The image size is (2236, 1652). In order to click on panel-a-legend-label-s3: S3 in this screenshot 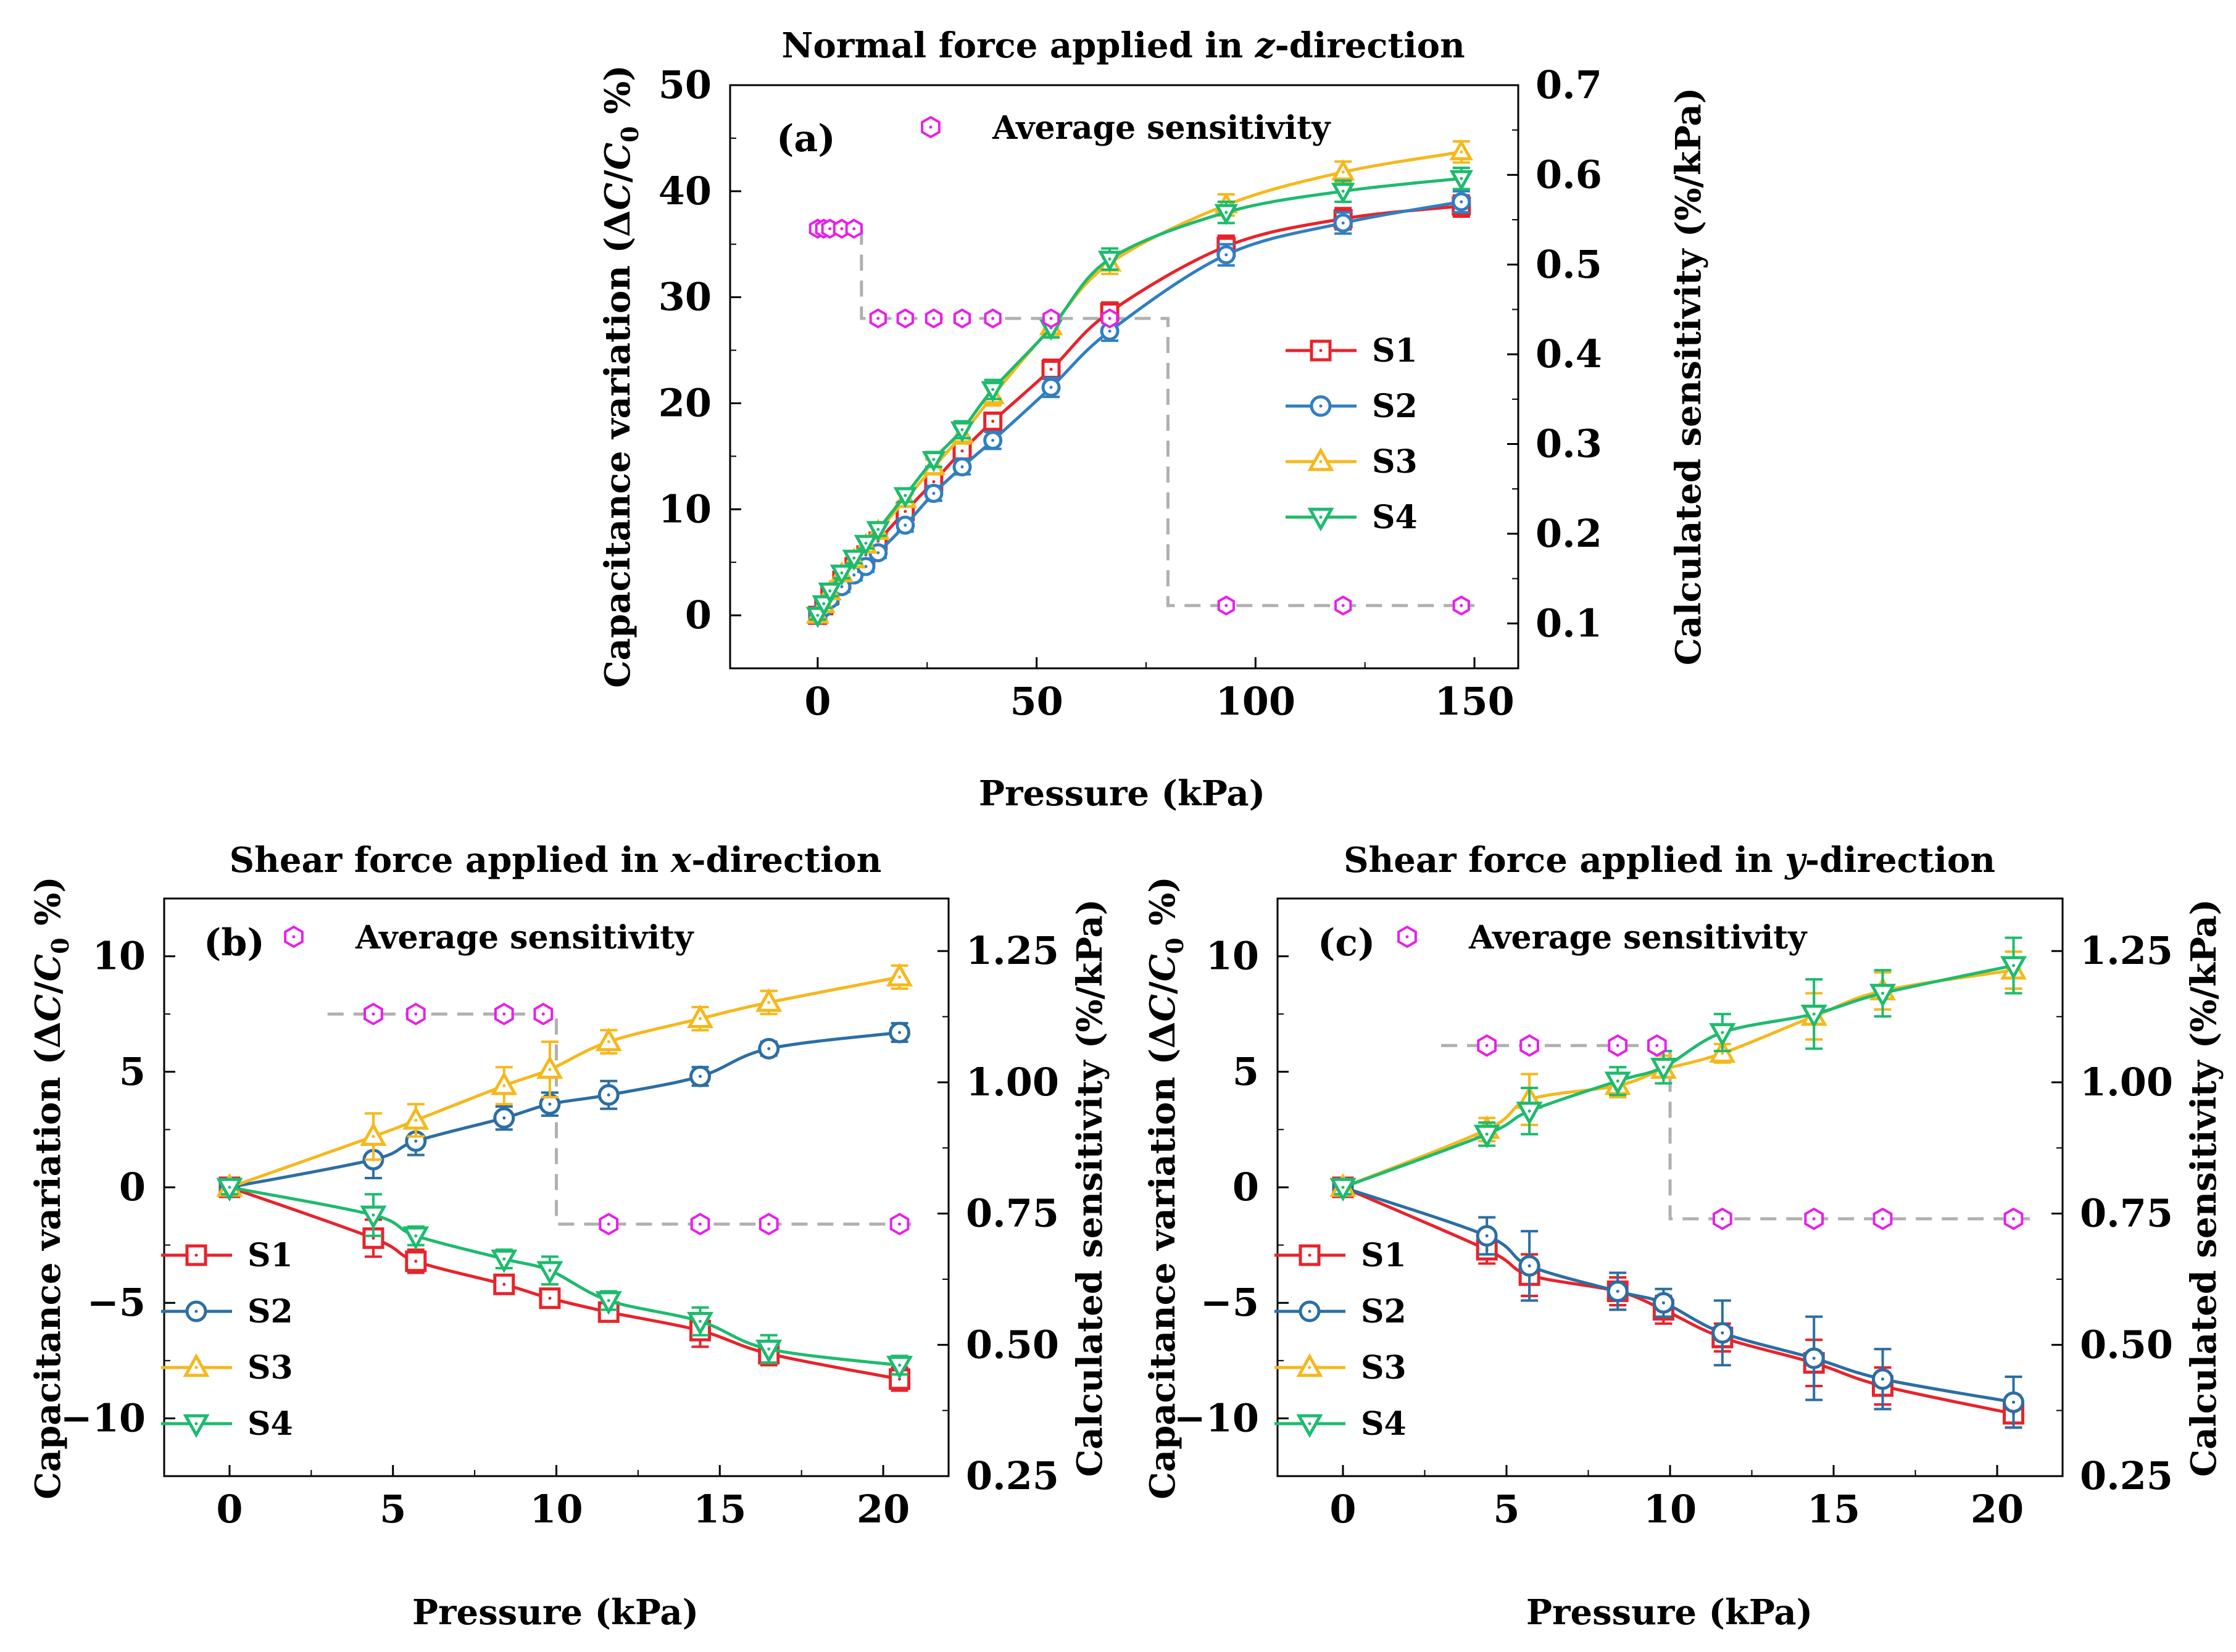, I will do `click(1395, 462)`.